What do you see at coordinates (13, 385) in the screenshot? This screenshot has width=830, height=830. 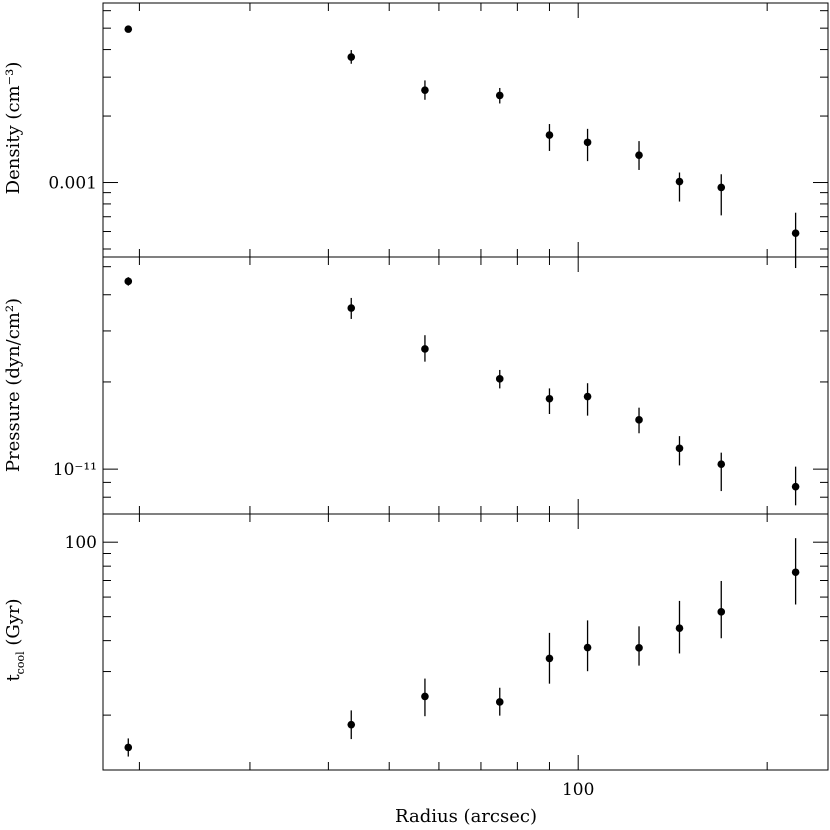 I see `pressure-y-axis-label: Pressure (dyn/cm²)` at bounding box center [13, 385].